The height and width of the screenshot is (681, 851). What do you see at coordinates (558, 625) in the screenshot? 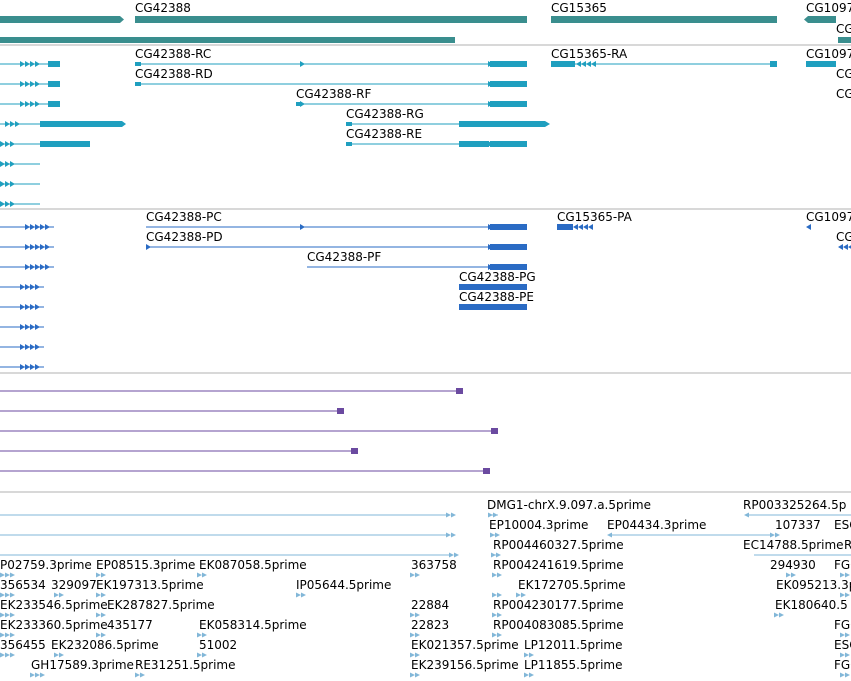
I see `est-label: RP004083085.5prime` at bounding box center [558, 625].